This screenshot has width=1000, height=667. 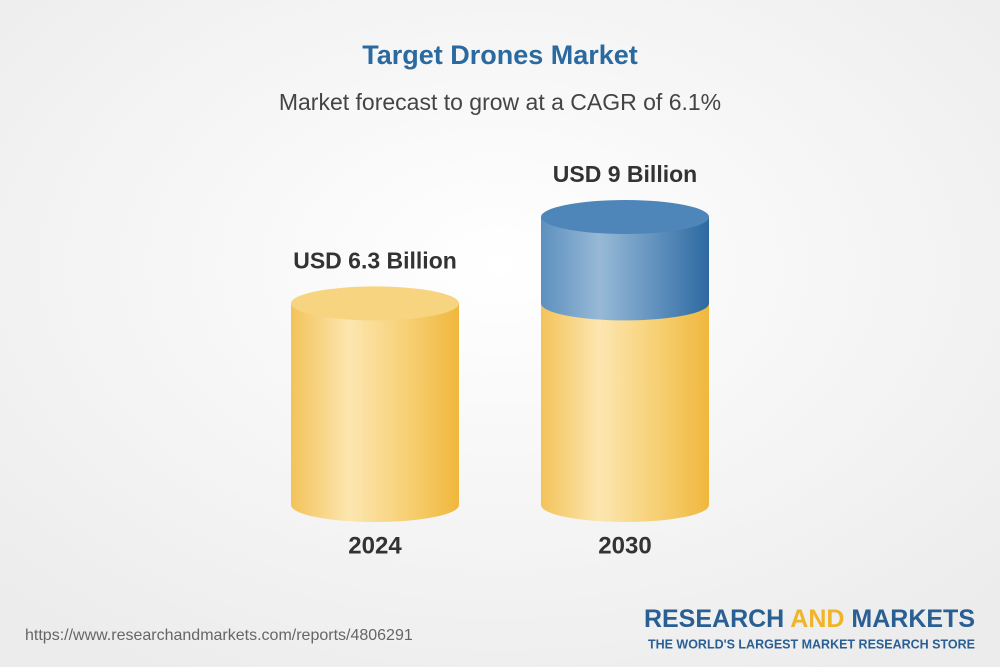 What do you see at coordinates (375, 412) in the screenshot?
I see `cylinder-body` at bounding box center [375, 412].